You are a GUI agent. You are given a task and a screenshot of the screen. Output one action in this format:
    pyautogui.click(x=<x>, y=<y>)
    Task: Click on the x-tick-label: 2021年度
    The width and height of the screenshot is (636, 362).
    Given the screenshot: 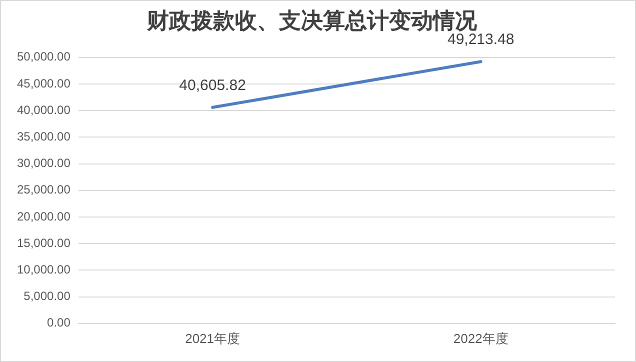 What is the action you would take?
    pyautogui.click(x=212, y=338)
    